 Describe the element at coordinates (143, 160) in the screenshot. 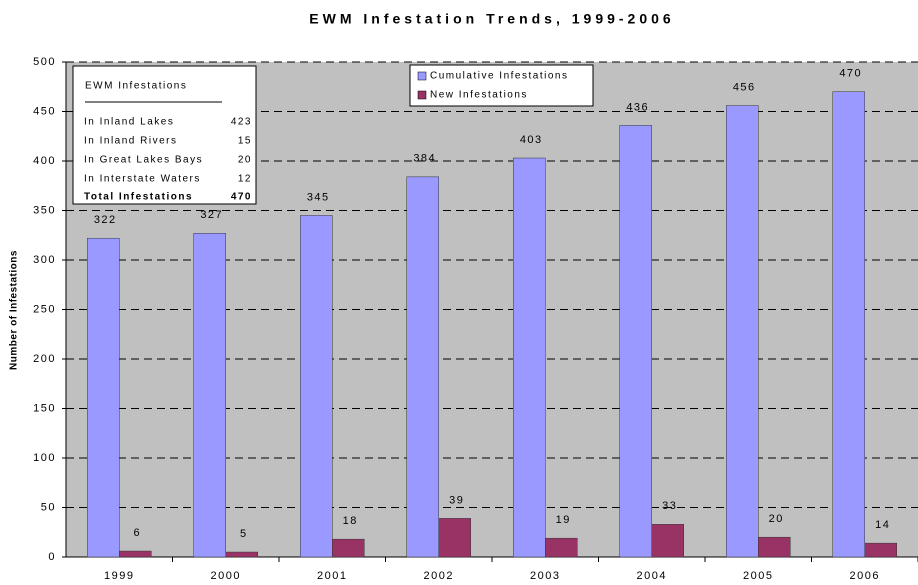

I see `inset-row-label: In Great Lakes Bays` at that location.